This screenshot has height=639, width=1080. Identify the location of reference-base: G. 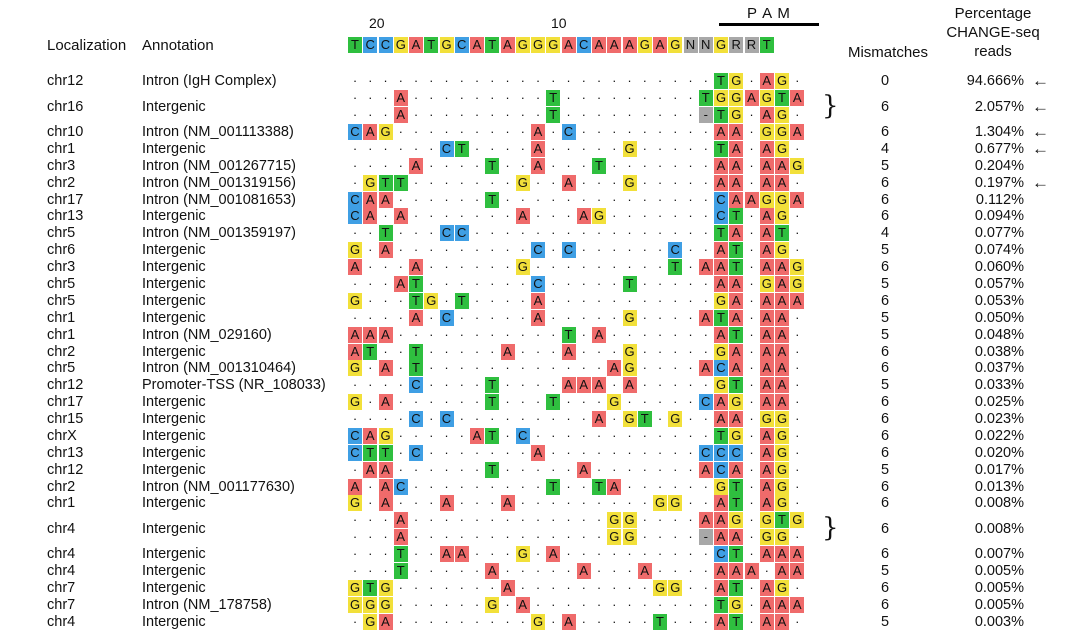
(553, 45).